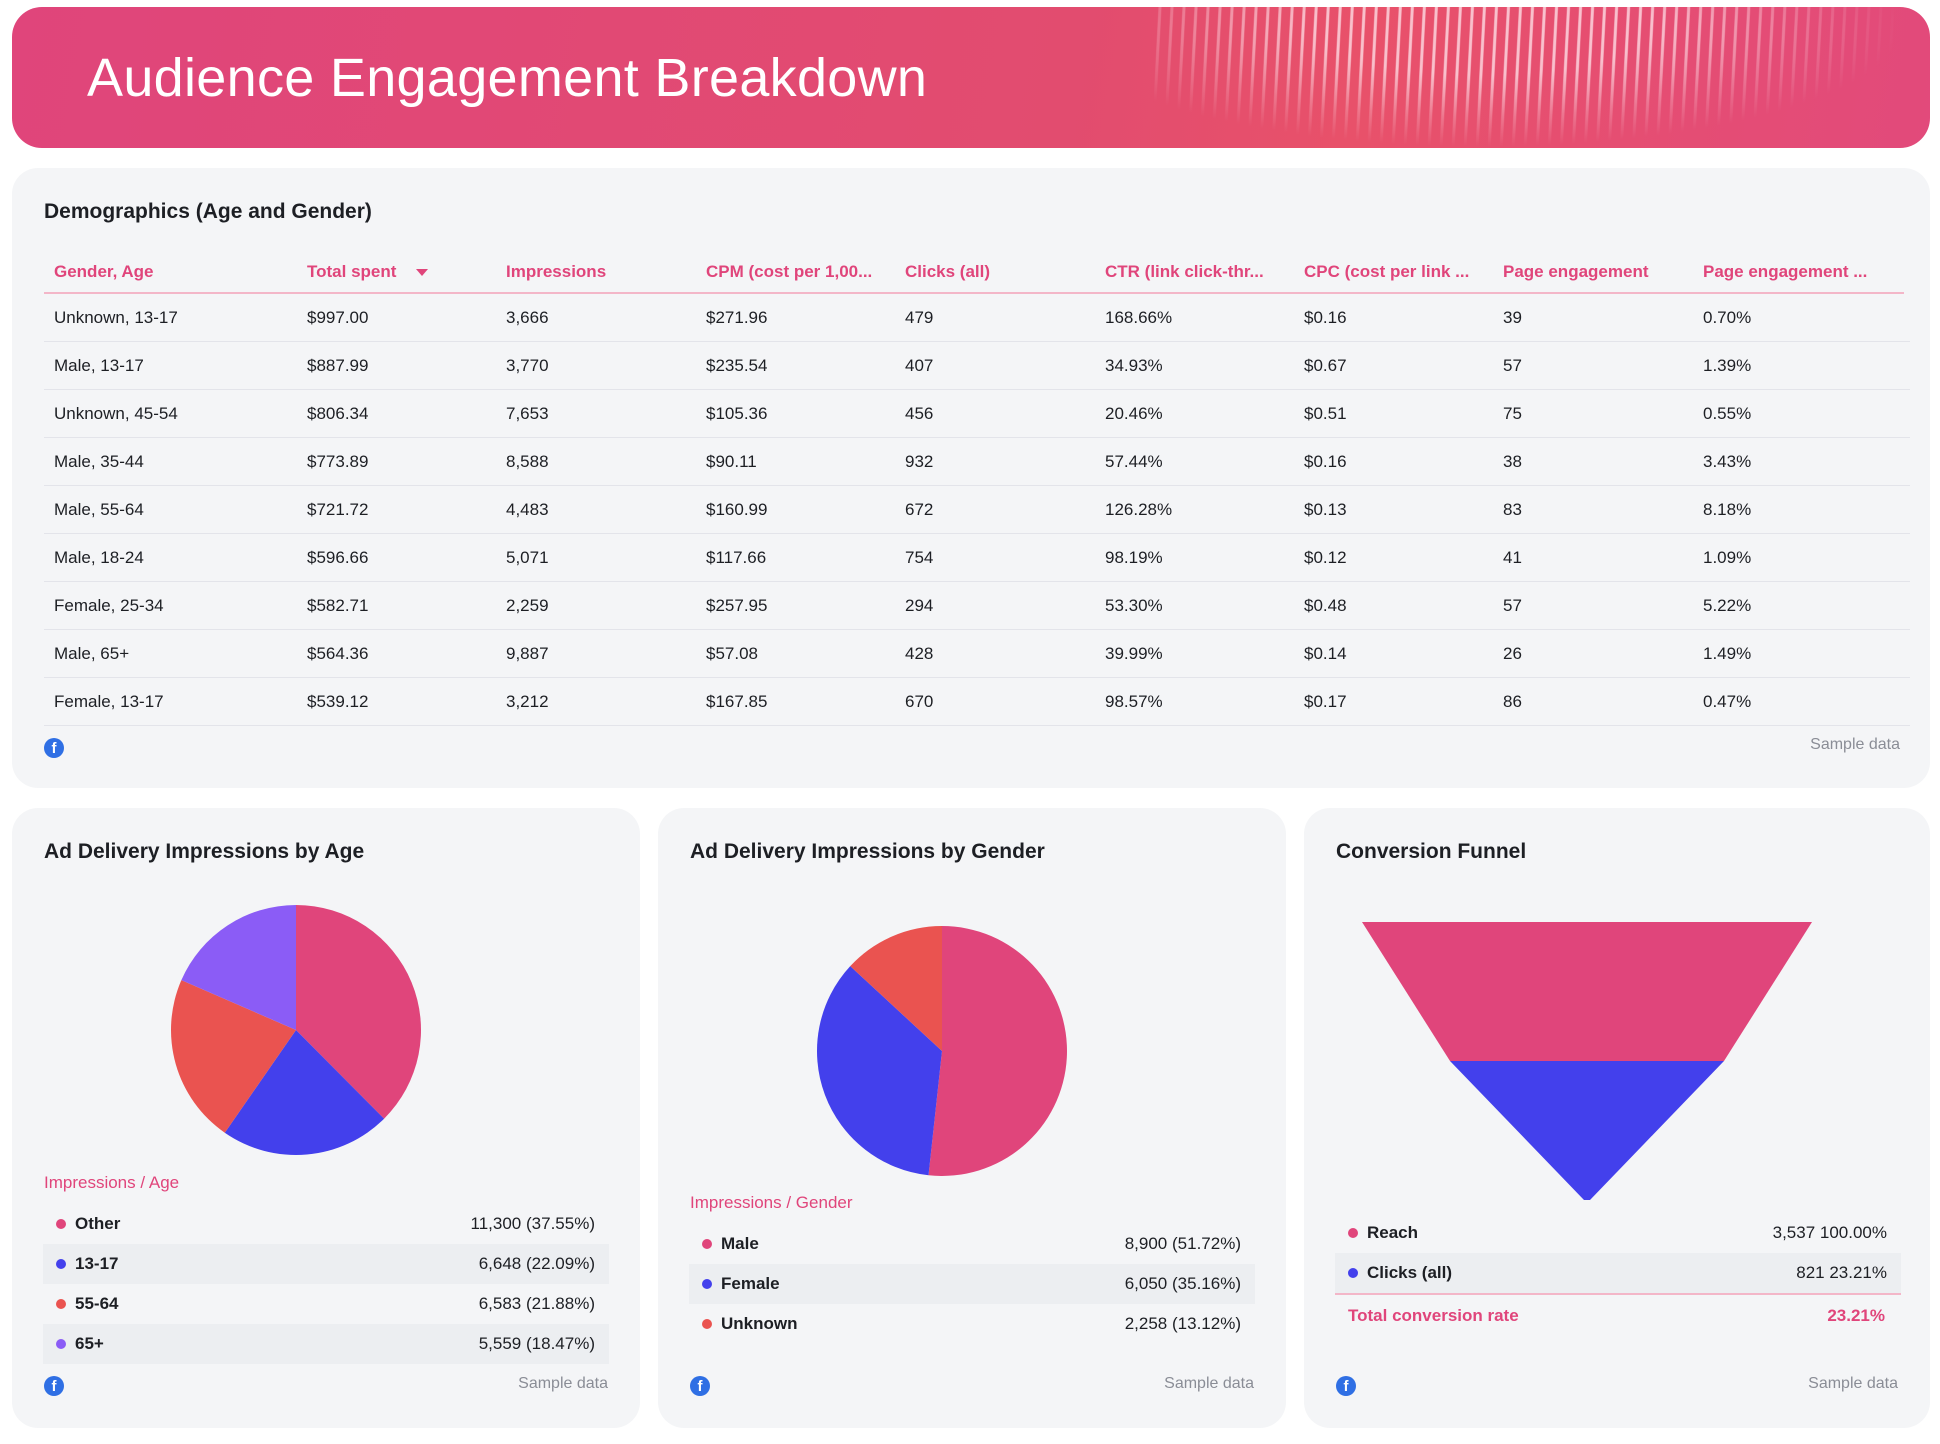 Image resolution: width=1940 pixels, height=1444 pixels. Describe the element at coordinates (54, 748) in the screenshot. I see `facebook-icon: f` at that location.